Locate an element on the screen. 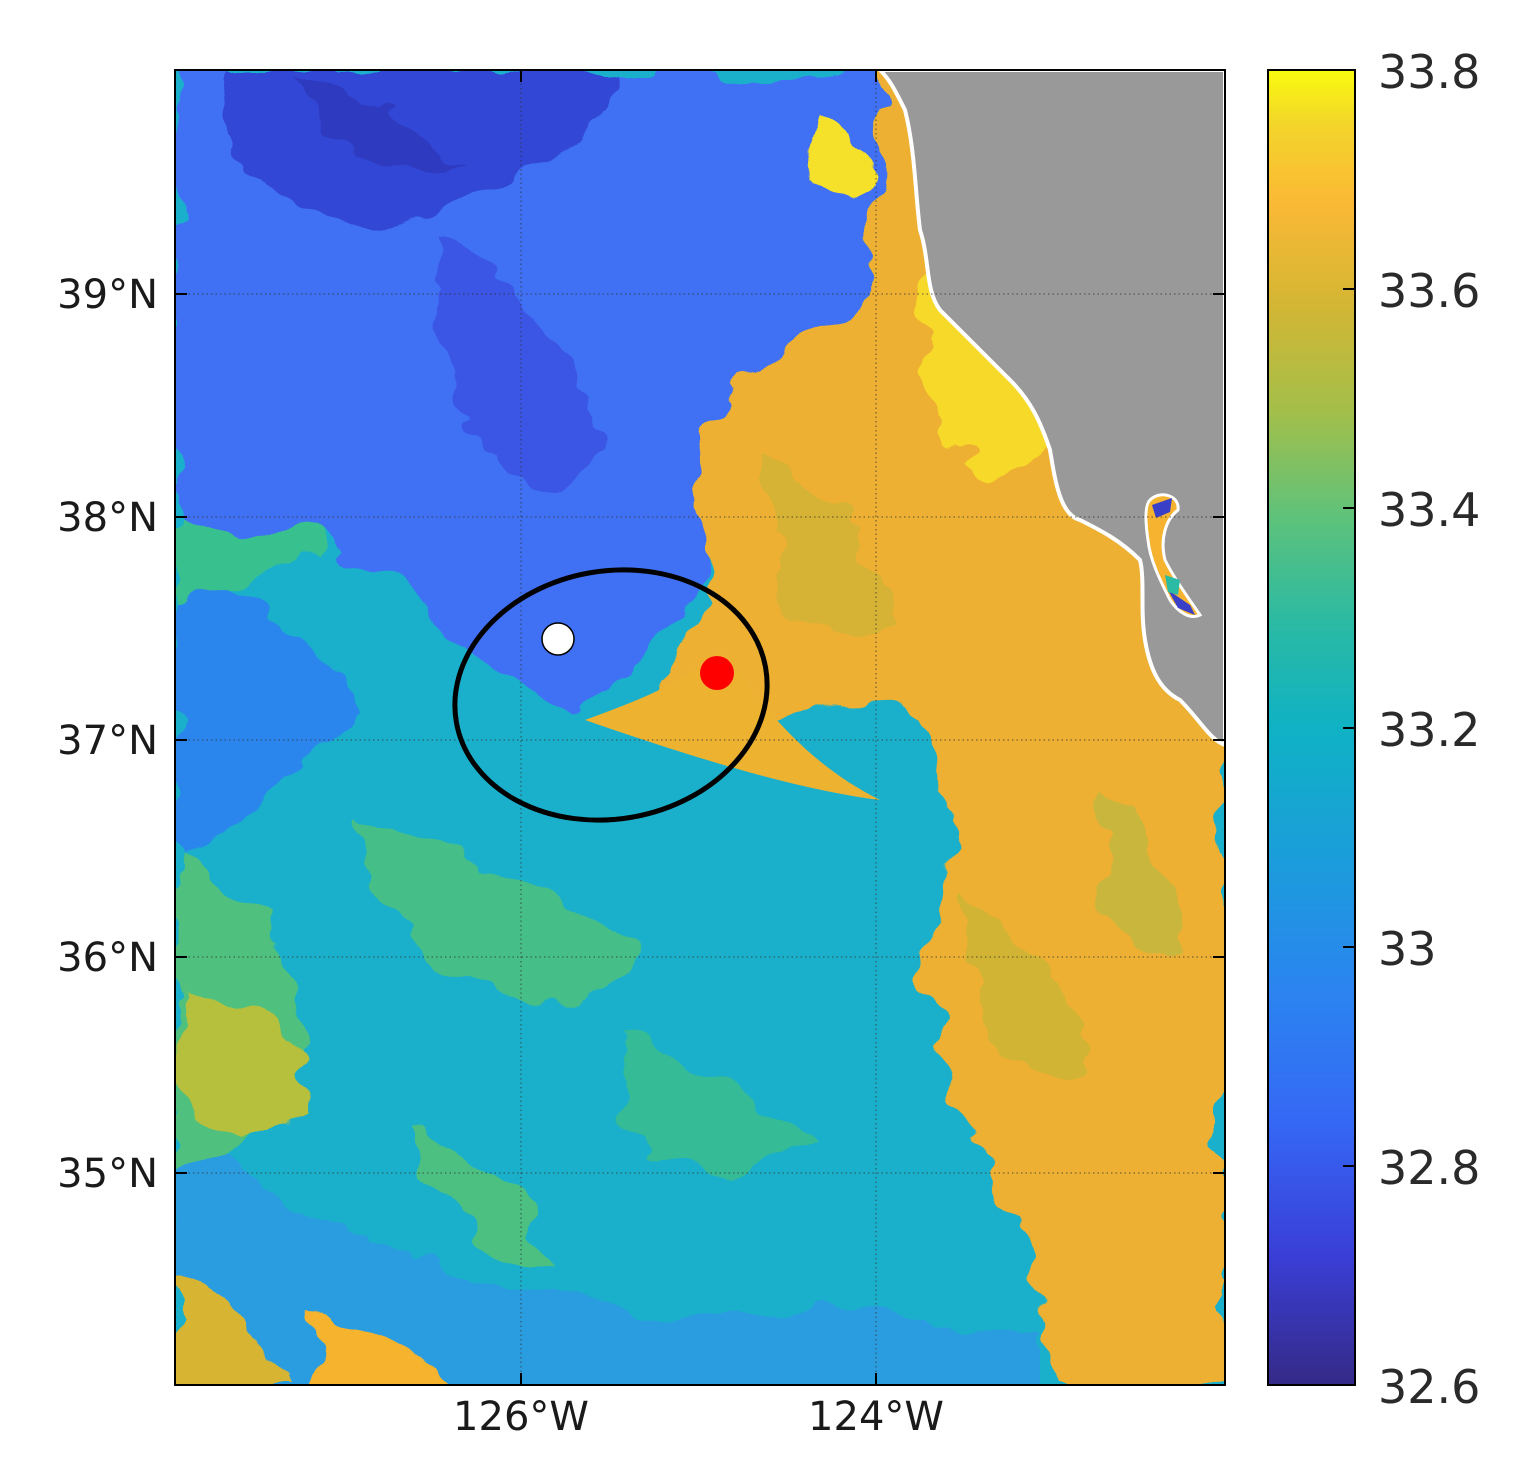  colorbar-tick-label: 33 is located at coordinates (1407, 949).